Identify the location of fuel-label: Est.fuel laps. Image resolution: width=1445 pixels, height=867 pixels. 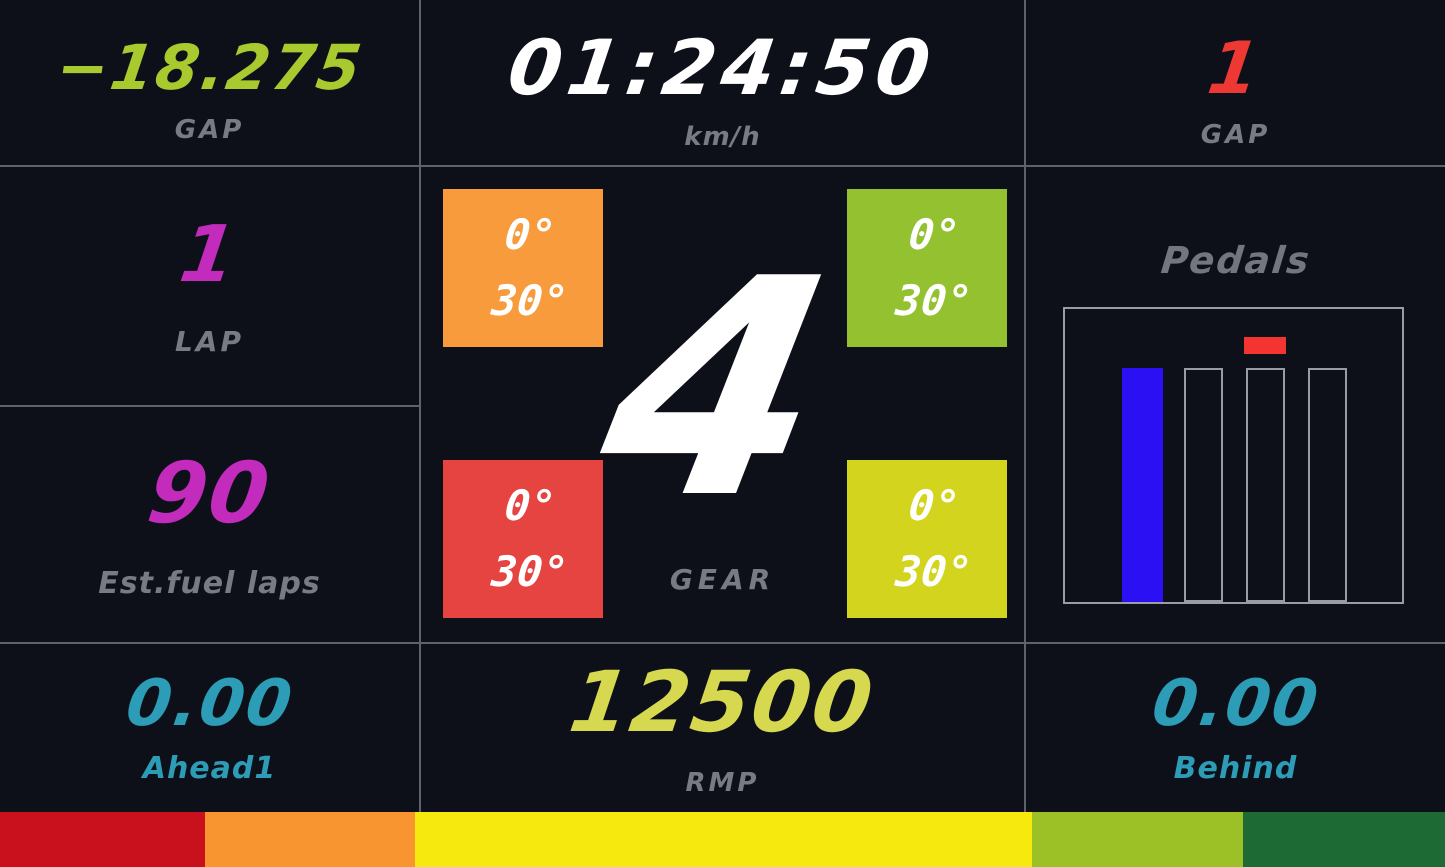
(209, 583).